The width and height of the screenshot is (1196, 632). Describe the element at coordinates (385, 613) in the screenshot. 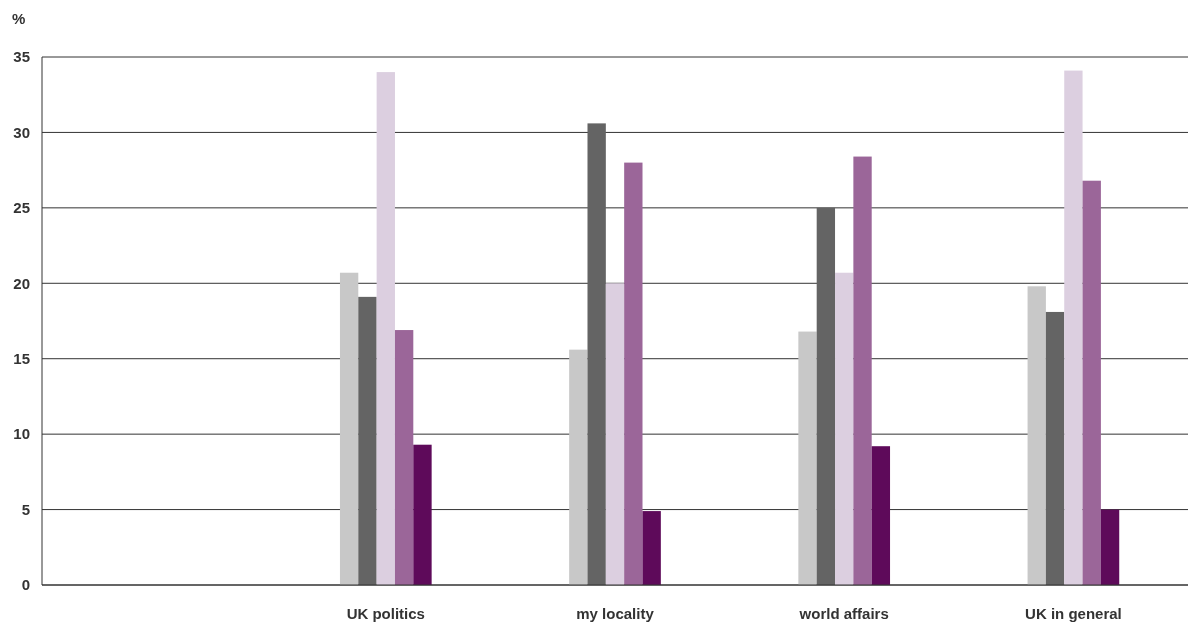

I see `x-tick-label: UK politics` at that location.